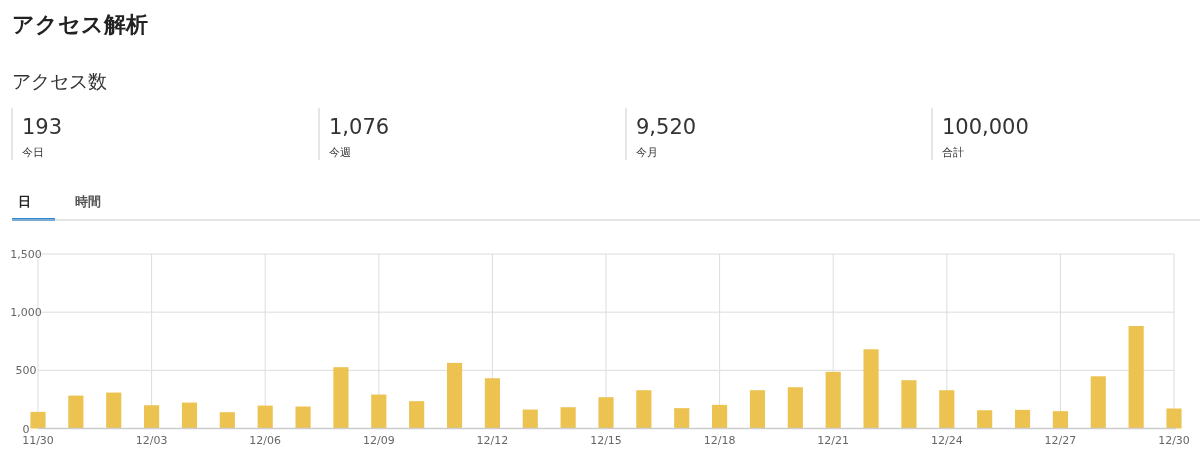 The image size is (1200, 458). What do you see at coordinates (492, 440) in the screenshot?
I see `x-tick-label: 12/12` at bounding box center [492, 440].